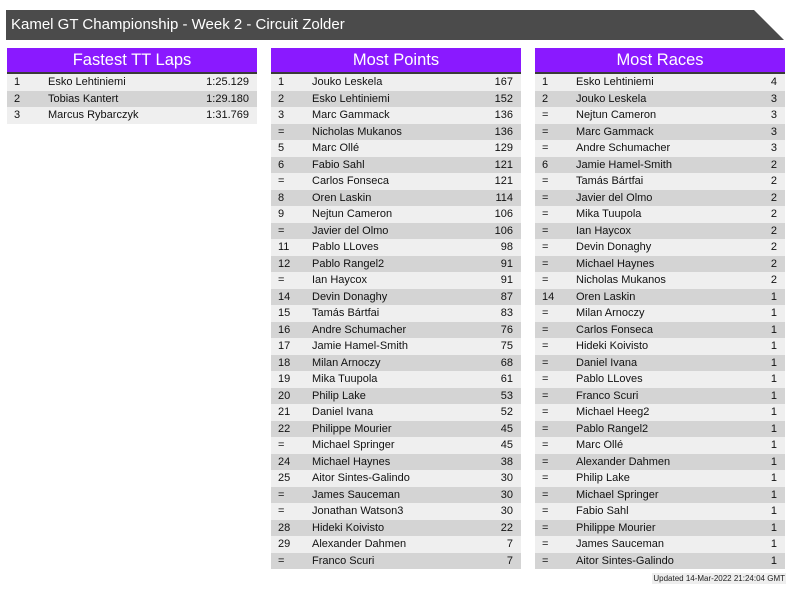 This screenshot has height=600, width=800. Describe the element at coordinates (660, 132) in the screenshot. I see `table-row: = Marc Gammack 3` at that location.